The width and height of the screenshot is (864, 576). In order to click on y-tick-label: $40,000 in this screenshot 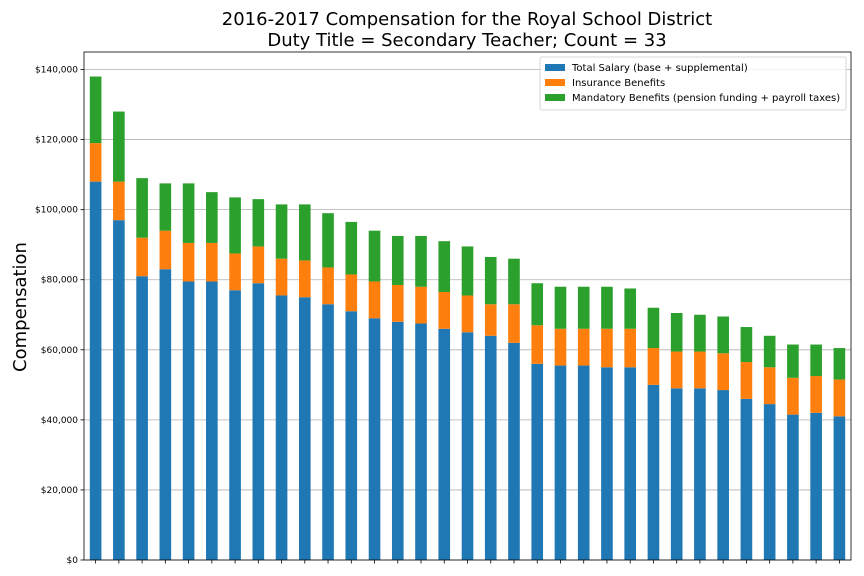, I will do `click(59, 421)`.